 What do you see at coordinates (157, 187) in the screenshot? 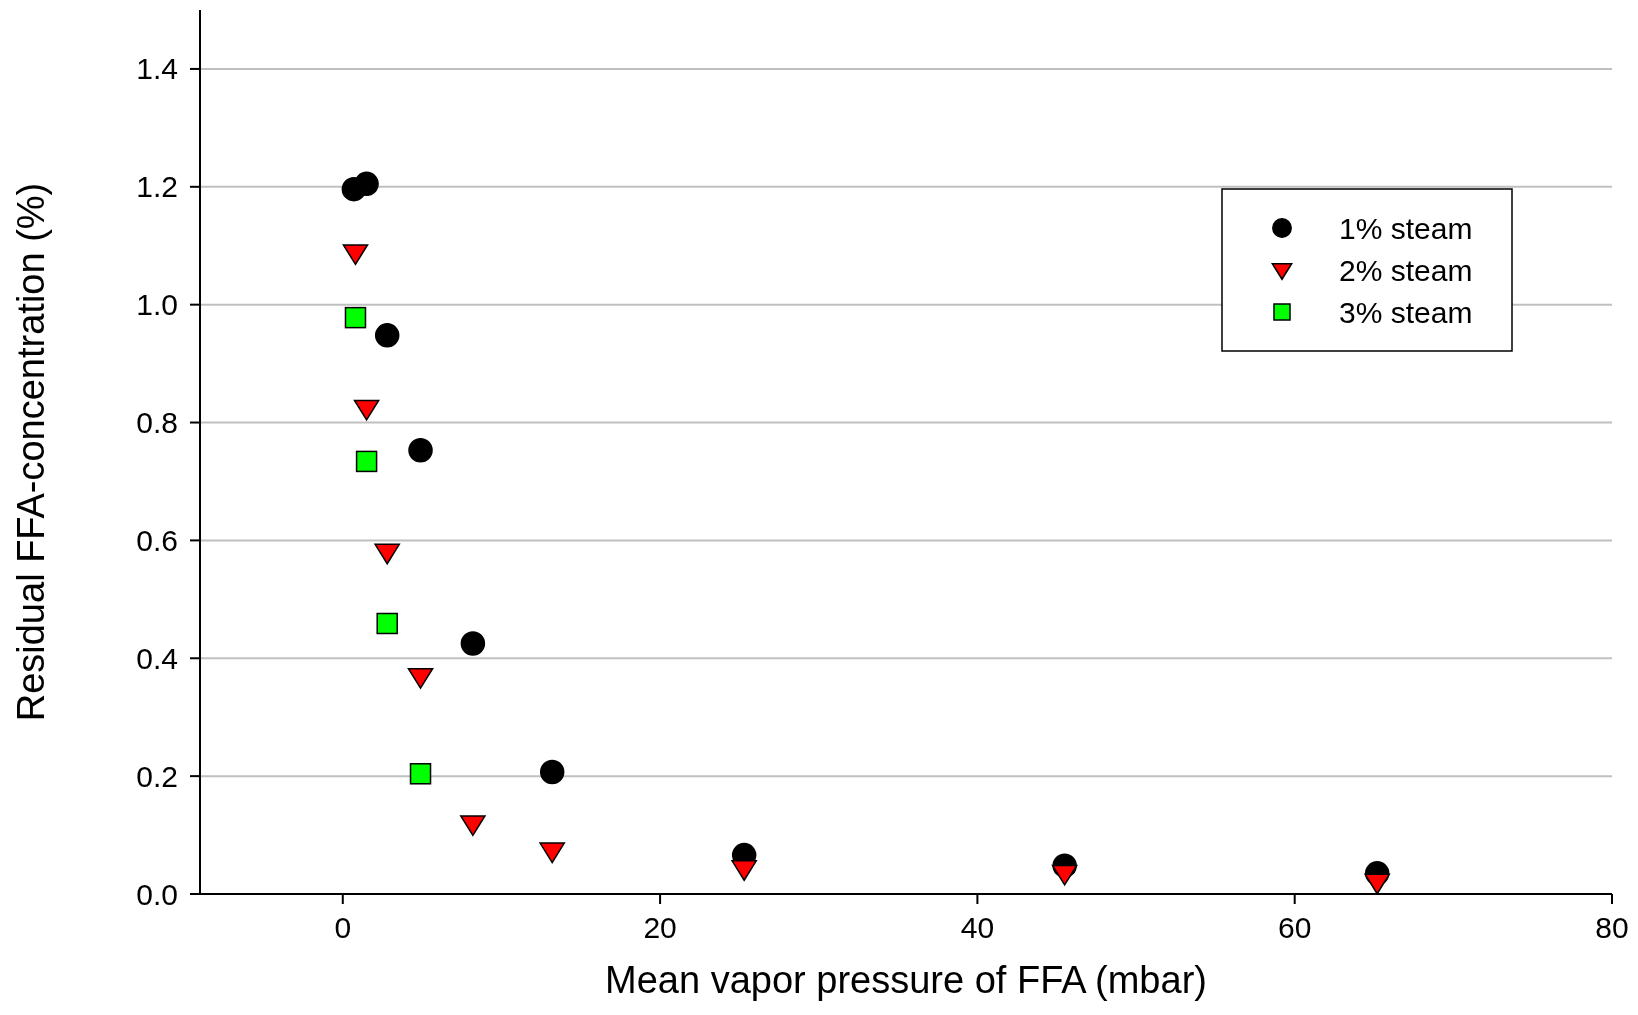
I see `y-tick-label: 1.2` at bounding box center [157, 187].